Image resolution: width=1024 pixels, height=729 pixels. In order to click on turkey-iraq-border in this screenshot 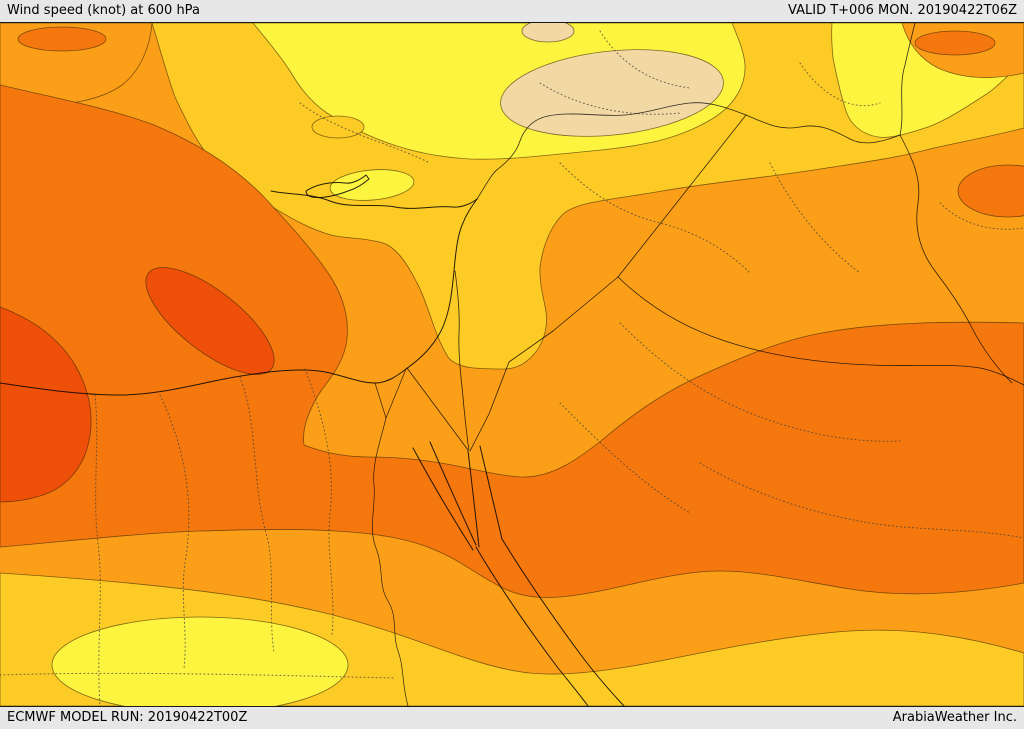, I will do `click(823, 129)`.